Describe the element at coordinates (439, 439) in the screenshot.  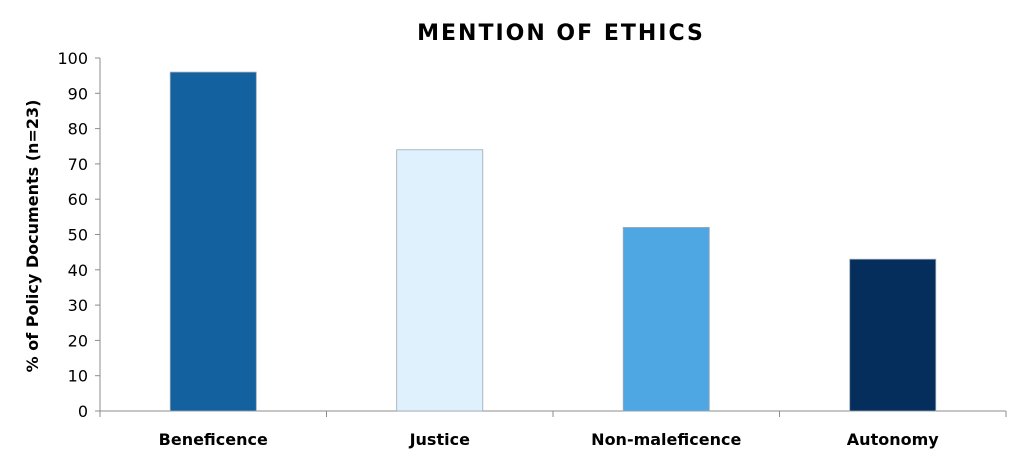
I see `x-tick-label: Justice` at that location.